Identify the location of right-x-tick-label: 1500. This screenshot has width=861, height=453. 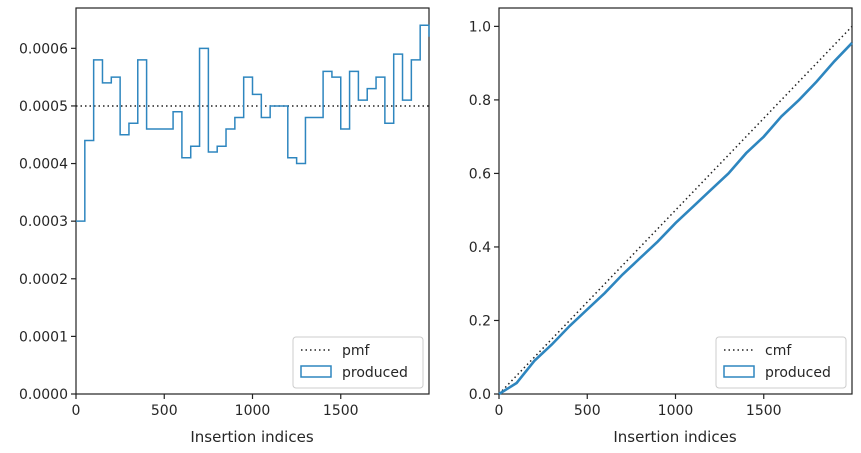
(764, 411).